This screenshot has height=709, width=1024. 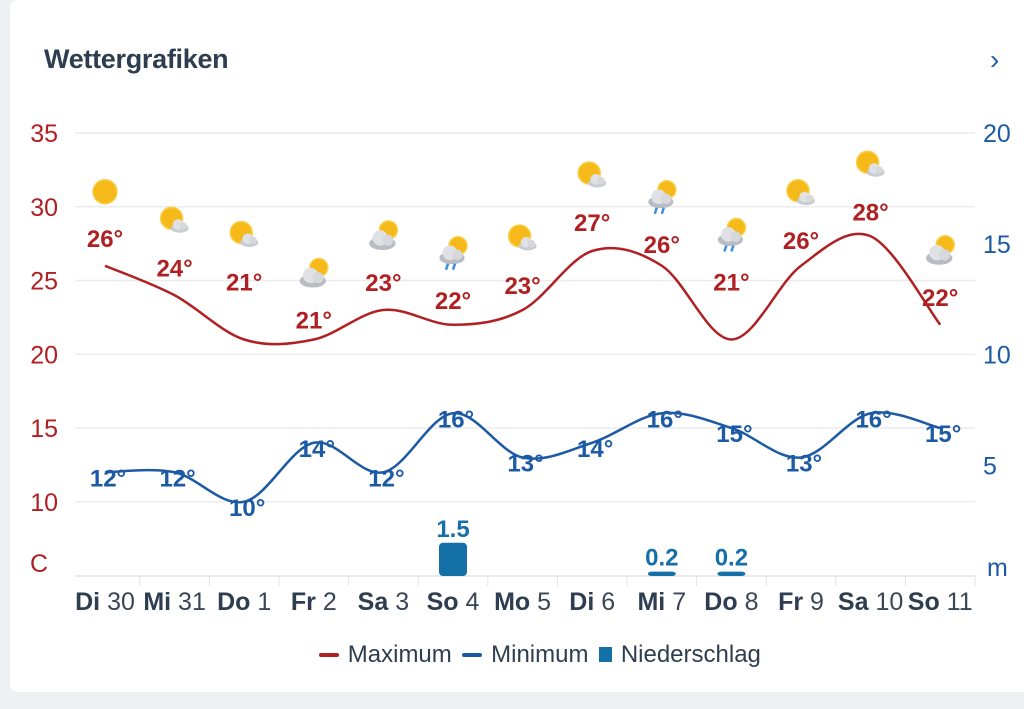 I want to click on day-date: 3, so click(x=402, y=602).